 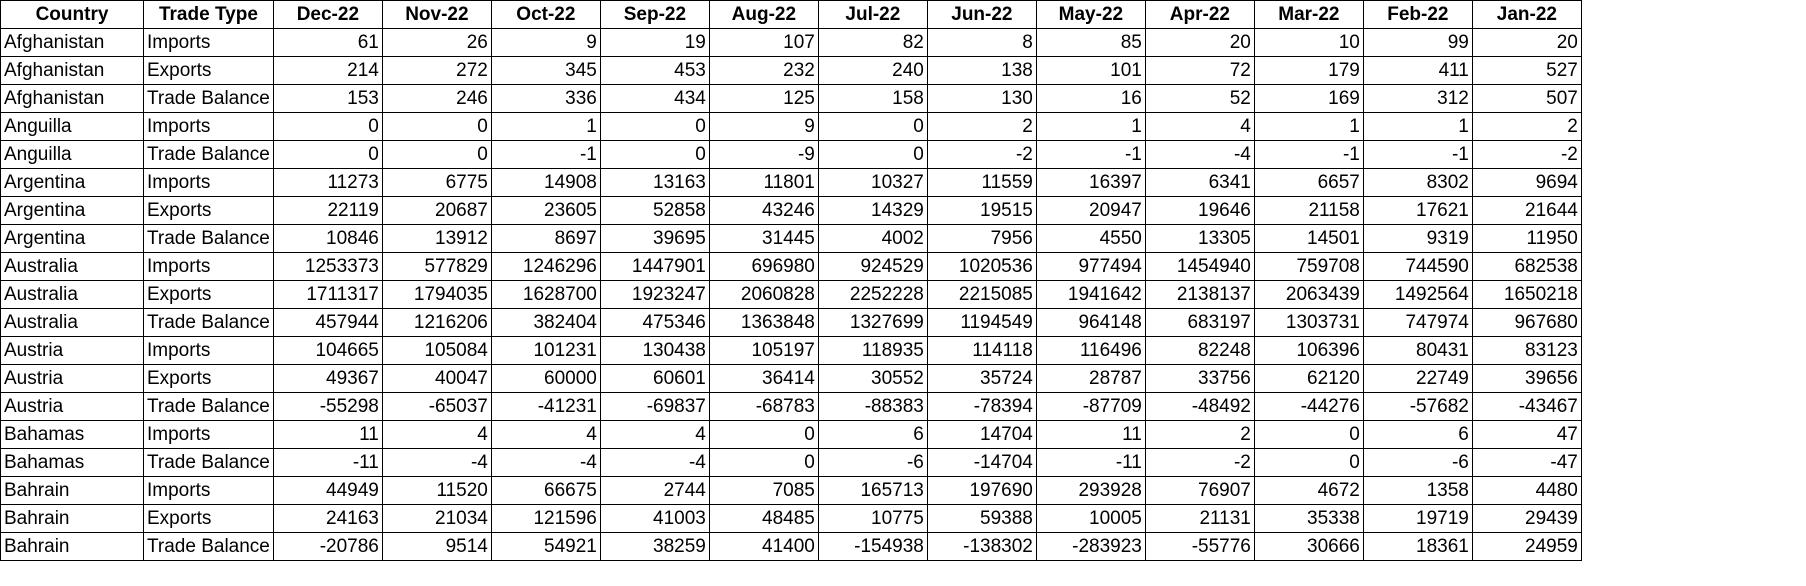 I want to click on value-cell: 19, so click(x=654, y=42).